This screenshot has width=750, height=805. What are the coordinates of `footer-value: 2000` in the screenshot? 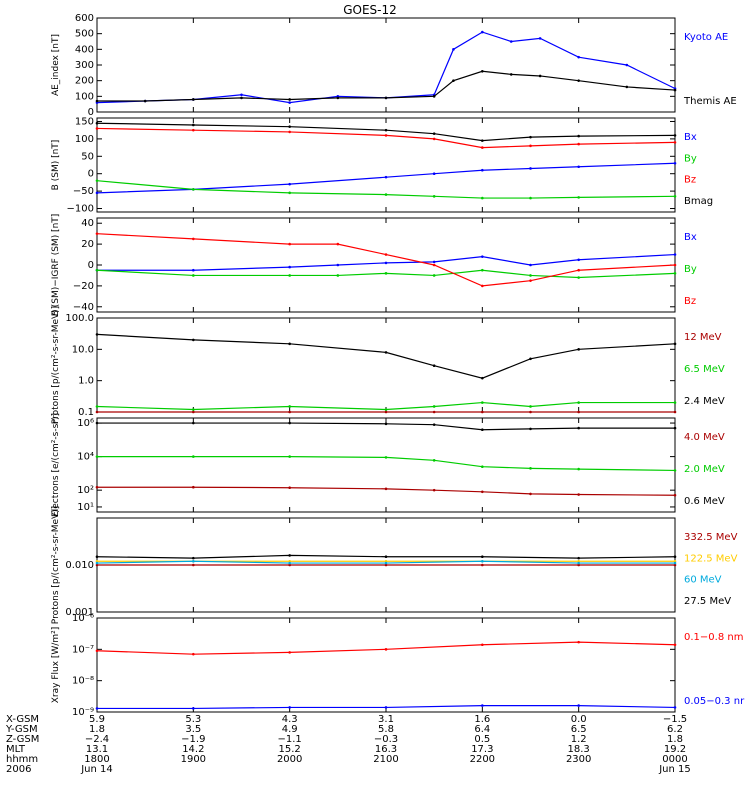 It's located at (289, 759).